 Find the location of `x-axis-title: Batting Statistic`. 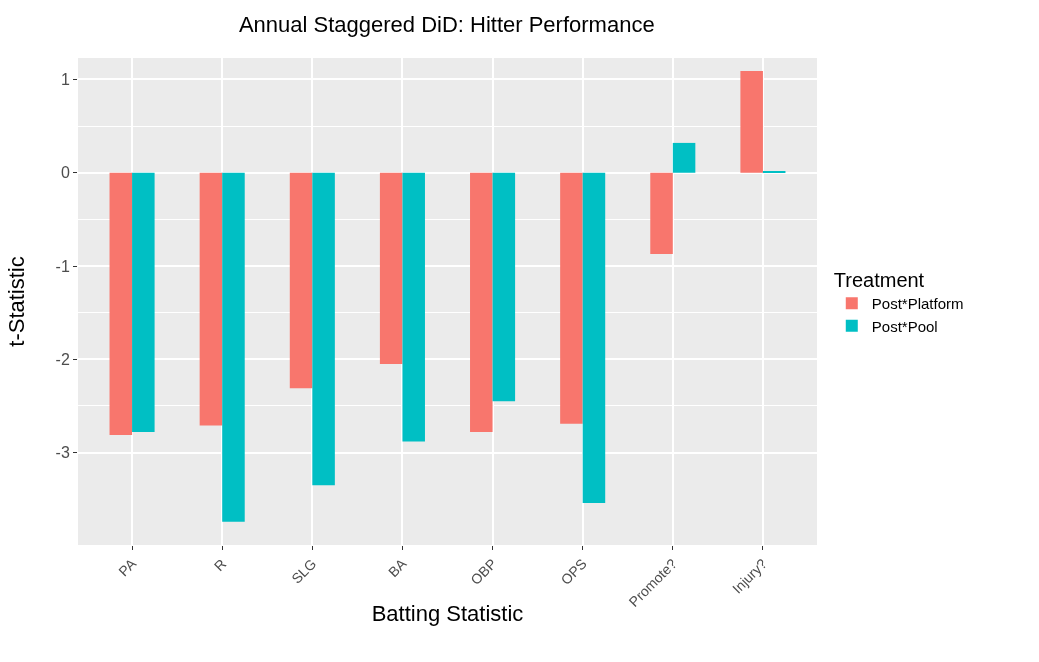

x-axis-title: Batting Statistic is located at coordinates (447, 613).